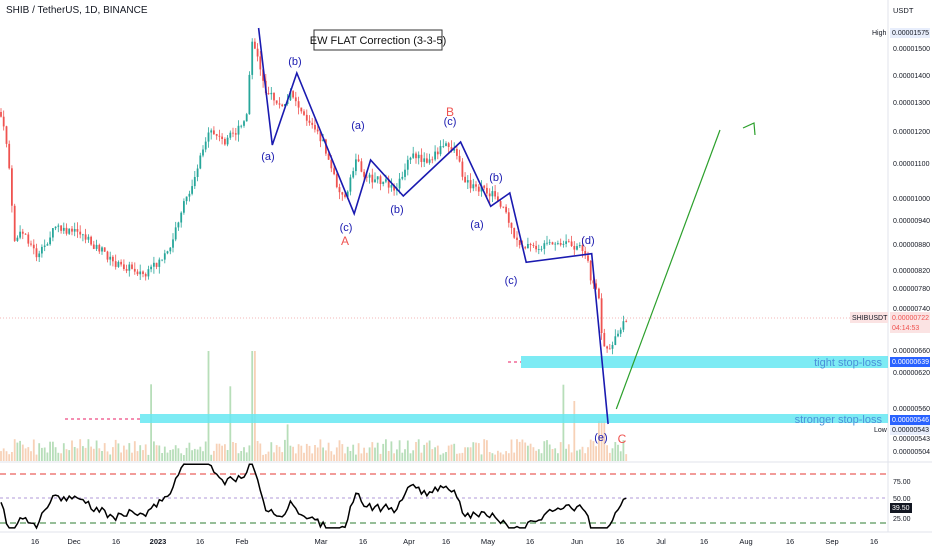  What do you see at coordinates (294, 62) in the screenshot?
I see `wave-label-b1: (b)` at bounding box center [294, 62].